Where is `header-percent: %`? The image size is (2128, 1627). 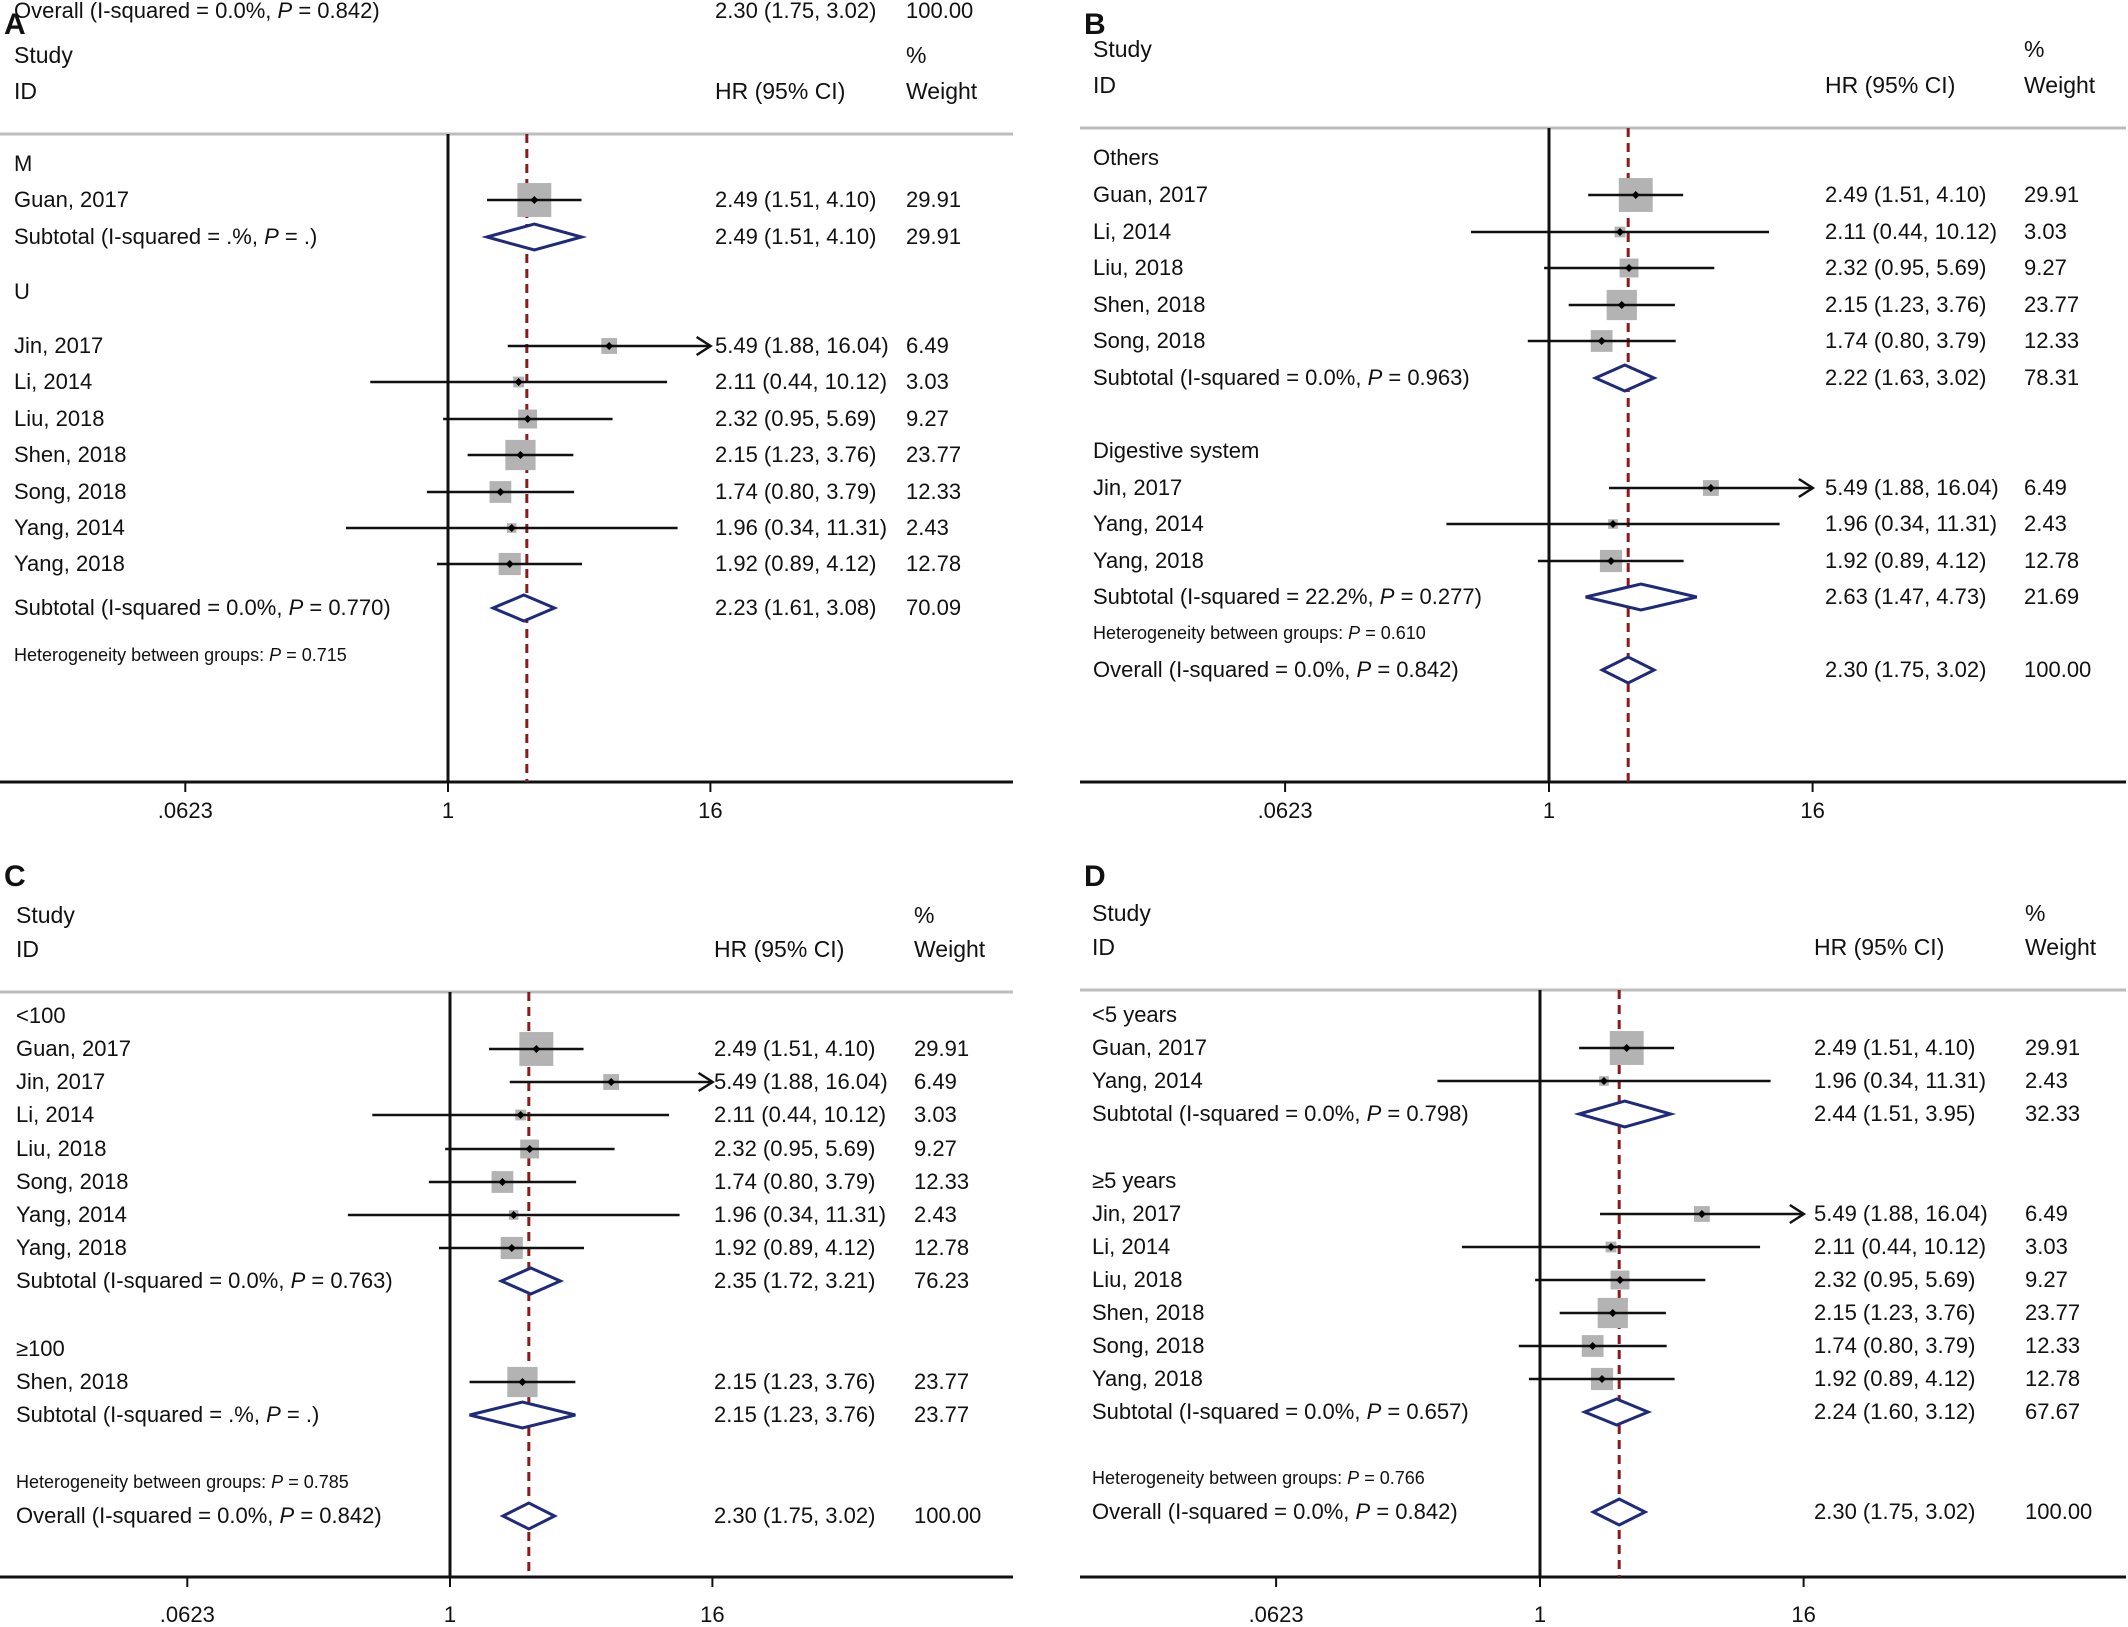
header-percent: % is located at coordinates (916, 55).